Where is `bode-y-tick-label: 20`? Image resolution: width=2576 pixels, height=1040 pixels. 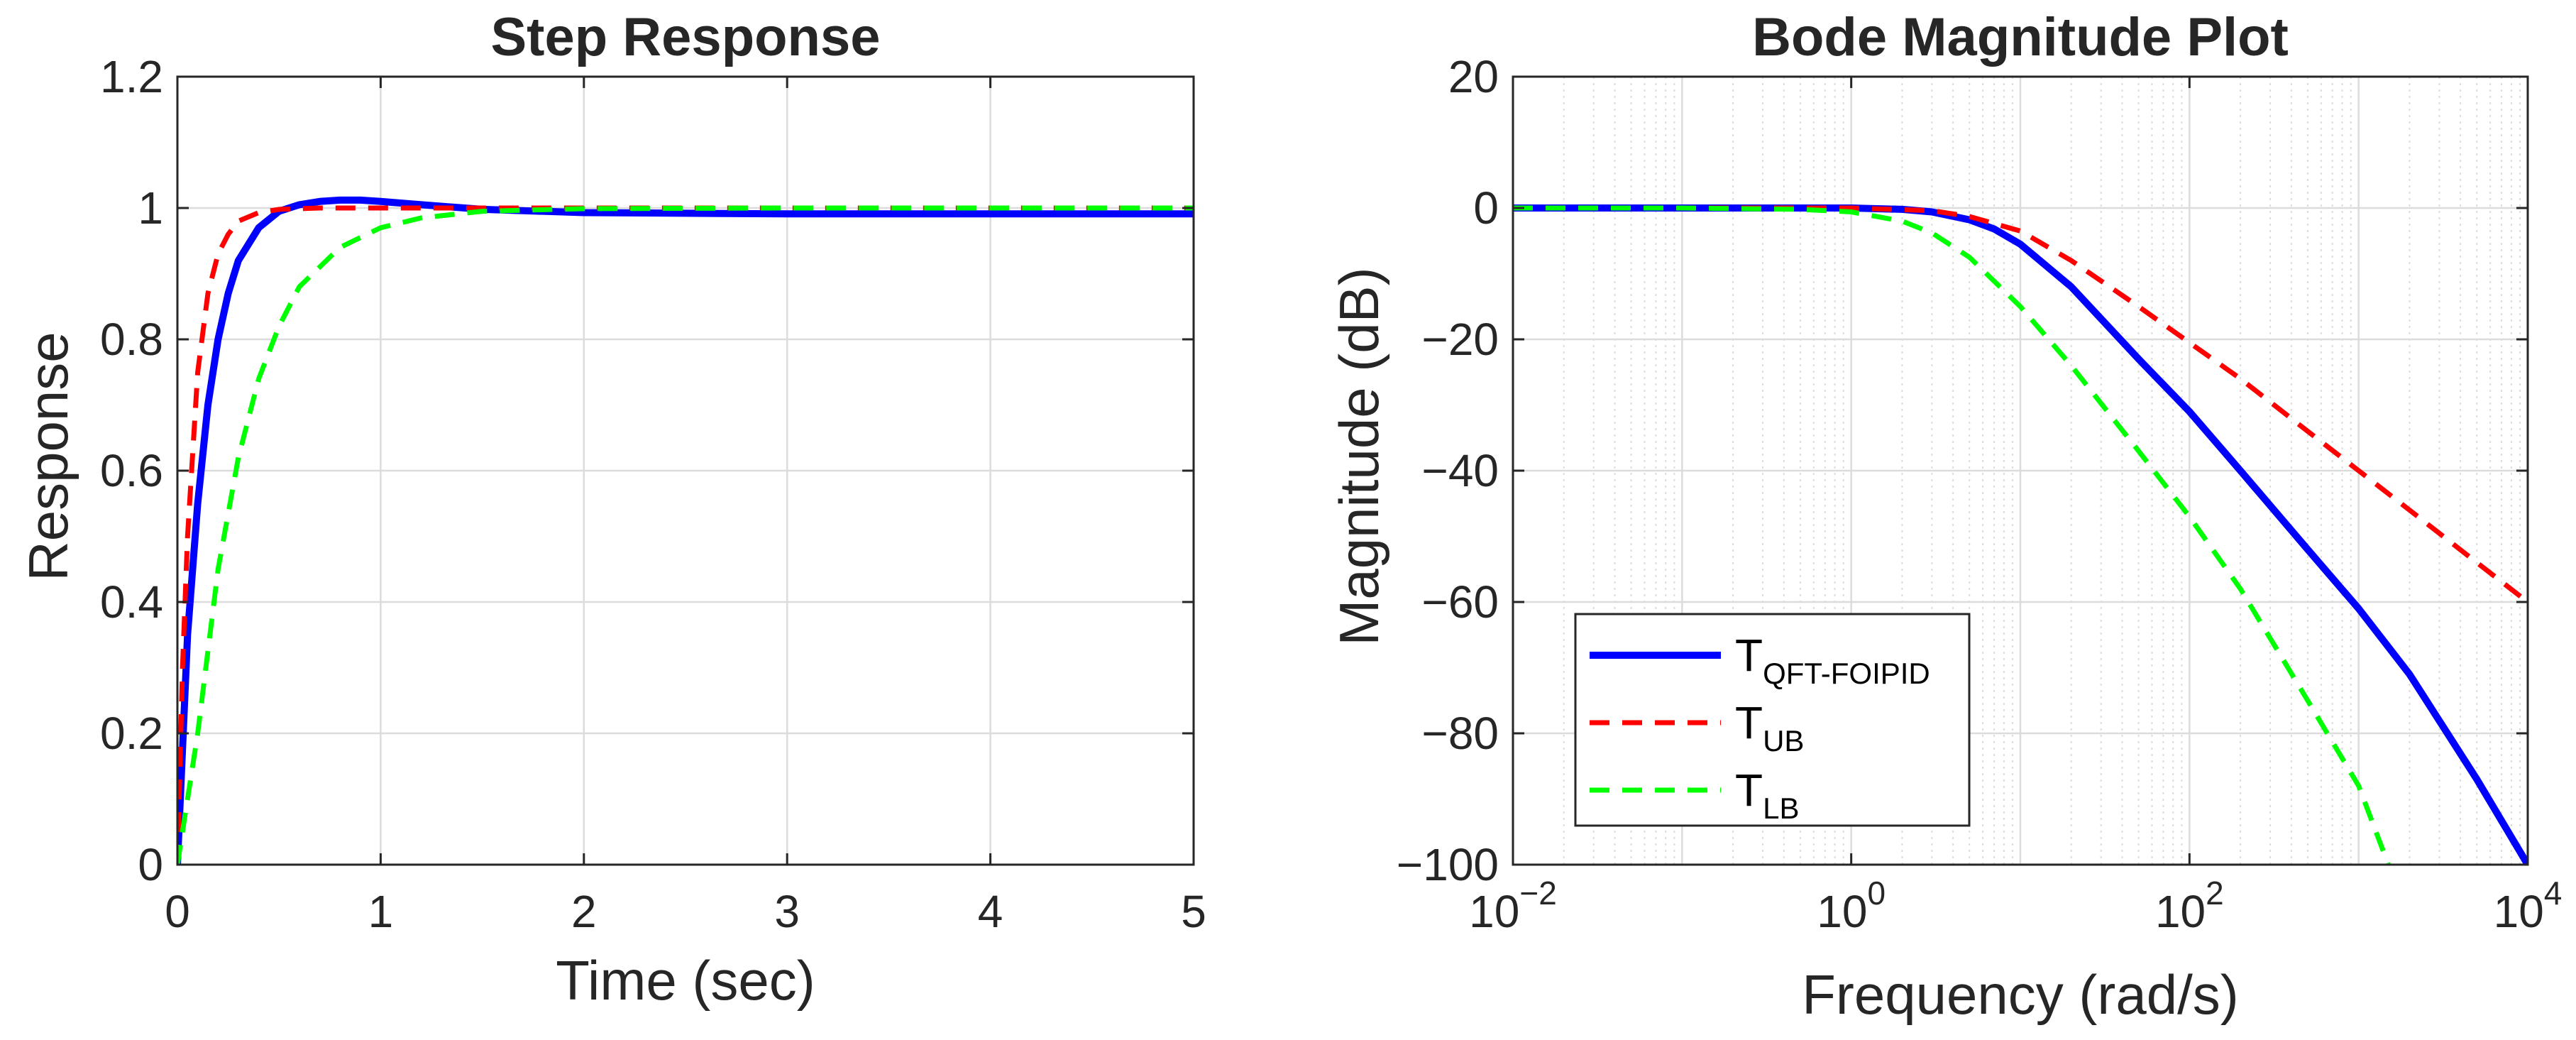 bode-y-tick-label: 20 is located at coordinates (1473, 77).